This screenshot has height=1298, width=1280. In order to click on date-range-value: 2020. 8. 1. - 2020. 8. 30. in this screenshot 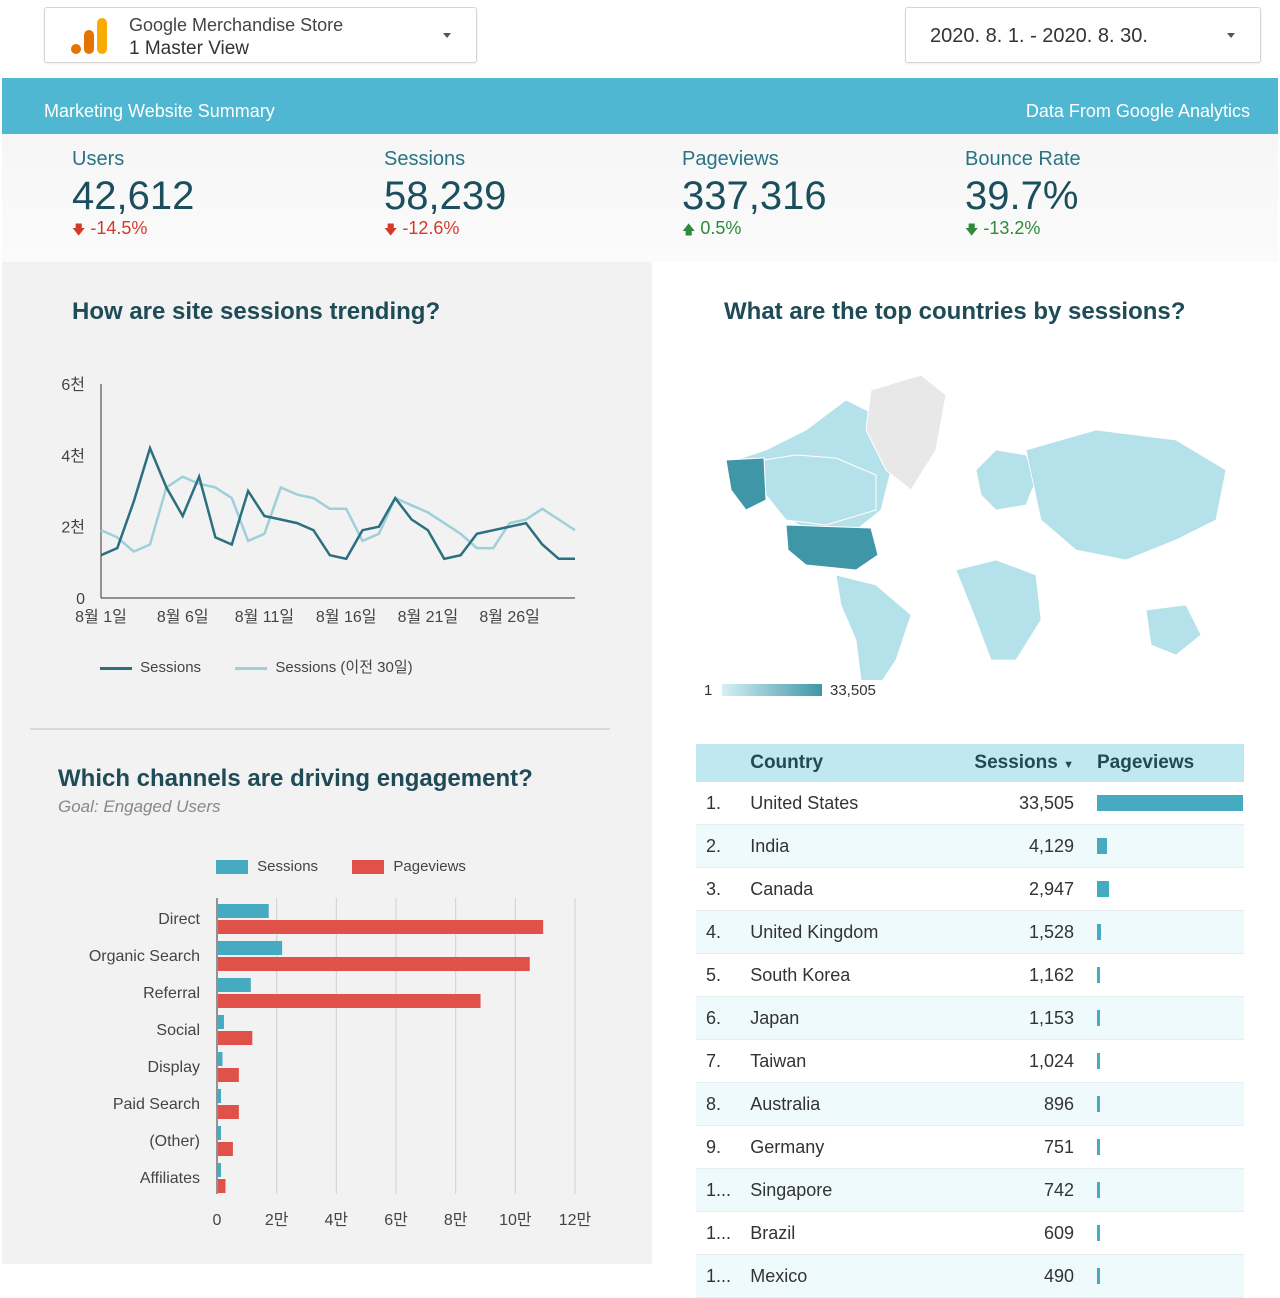, I will do `click(1039, 36)`.